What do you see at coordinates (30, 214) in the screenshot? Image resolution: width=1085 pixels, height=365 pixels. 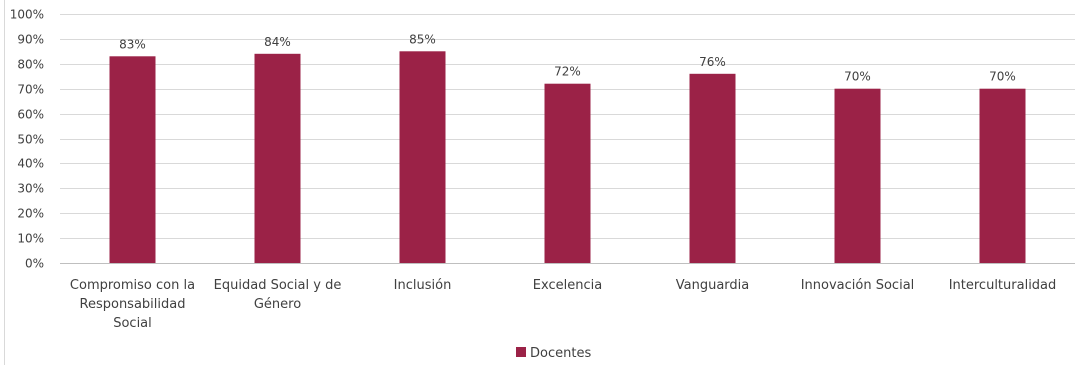 I see `y-tick-label: 20%` at bounding box center [30, 214].